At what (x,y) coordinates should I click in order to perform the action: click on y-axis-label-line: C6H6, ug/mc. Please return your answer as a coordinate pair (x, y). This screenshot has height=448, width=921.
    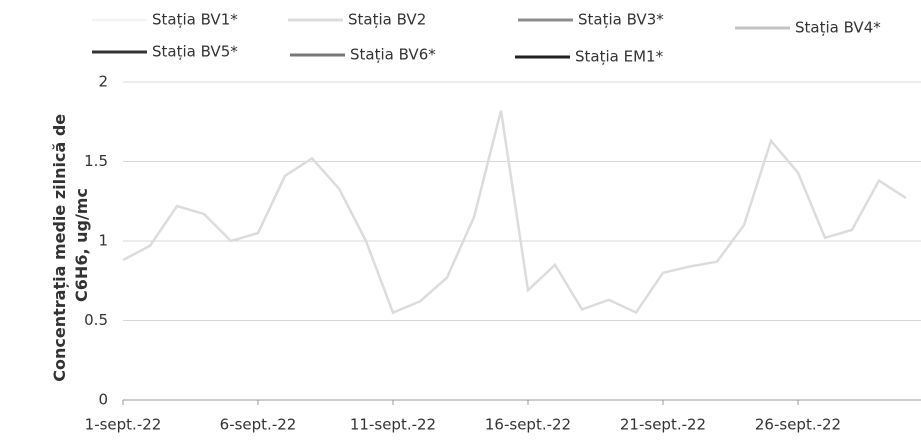
    Looking at the image, I should click on (81, 245).